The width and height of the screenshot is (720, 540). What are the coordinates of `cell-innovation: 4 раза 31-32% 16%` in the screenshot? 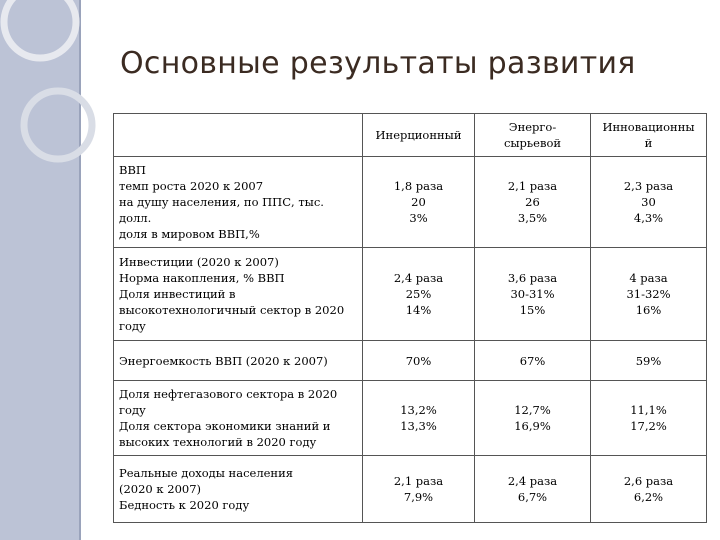 It's located at (648, 294).